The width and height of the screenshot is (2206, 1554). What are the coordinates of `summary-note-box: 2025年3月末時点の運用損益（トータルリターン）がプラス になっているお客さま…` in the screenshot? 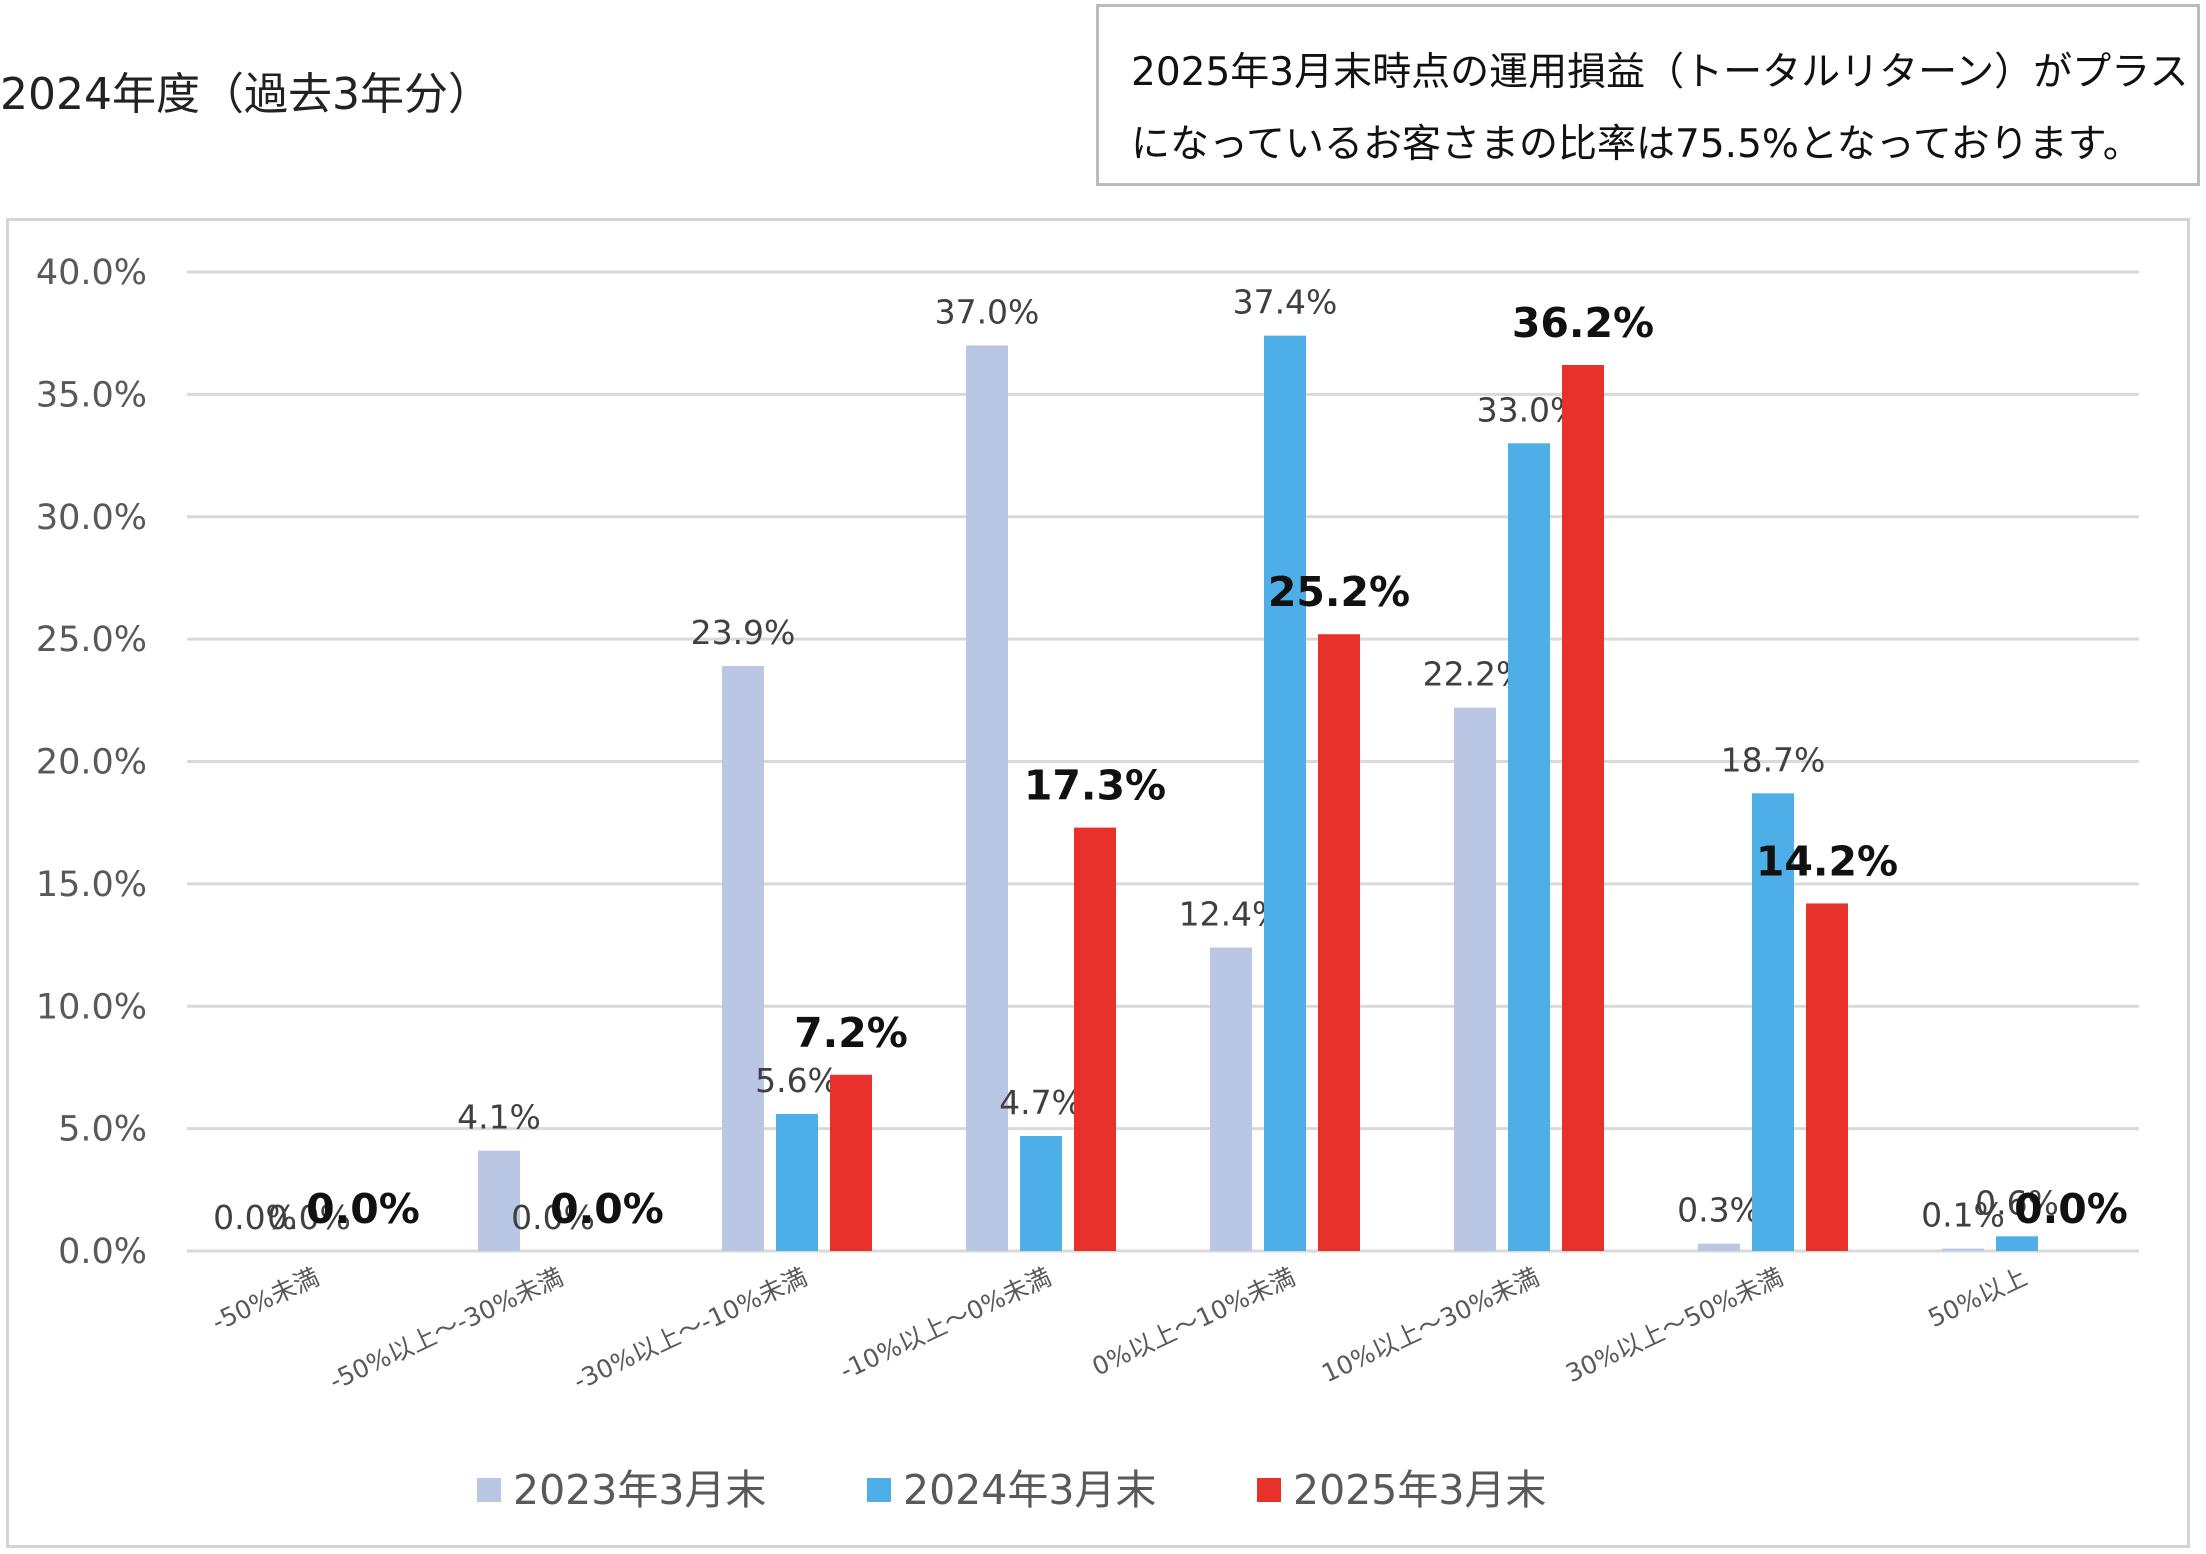 It's located at (1648, 95).